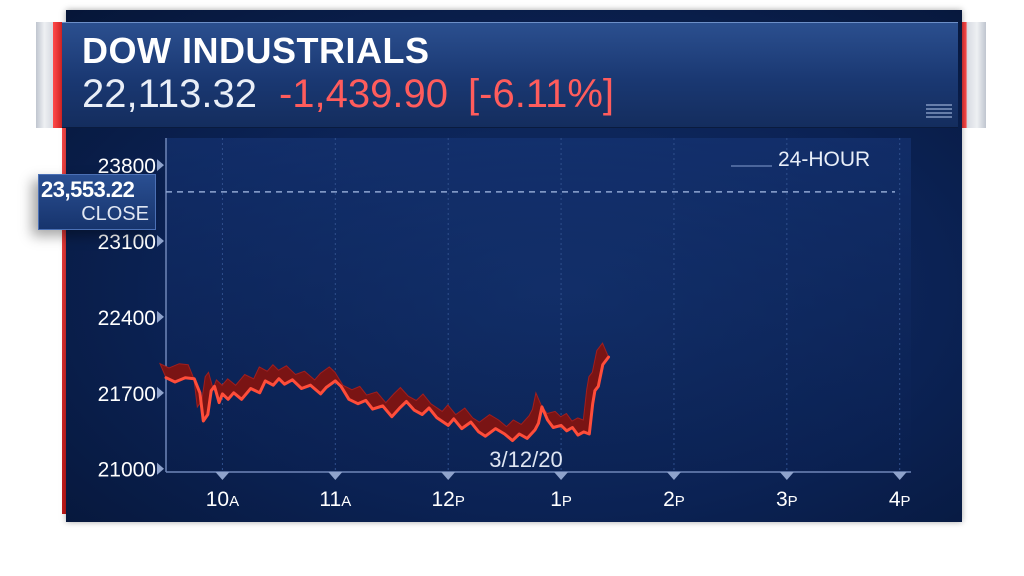 This screenshot has width=1024, height=576. Describe the element at coordinates (217, 499) in the screenshot. I see `x-tick-hour-0: 10` at that location.